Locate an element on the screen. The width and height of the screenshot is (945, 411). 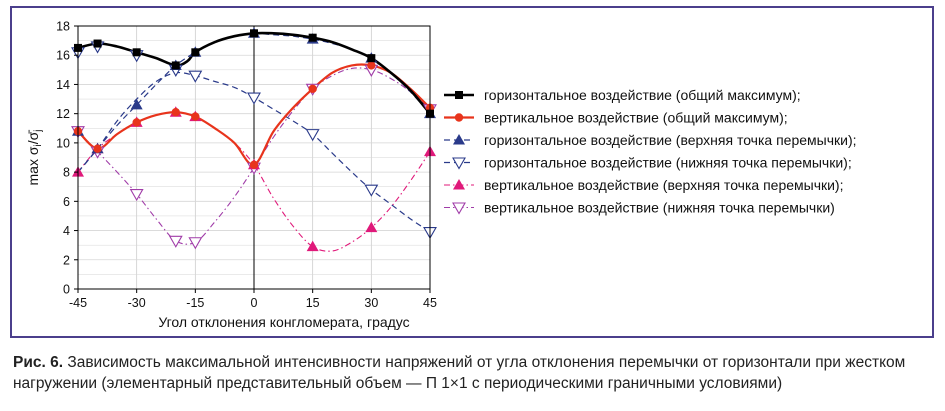
y-axis-label-main: max σ is located at coordinates (33, 165).